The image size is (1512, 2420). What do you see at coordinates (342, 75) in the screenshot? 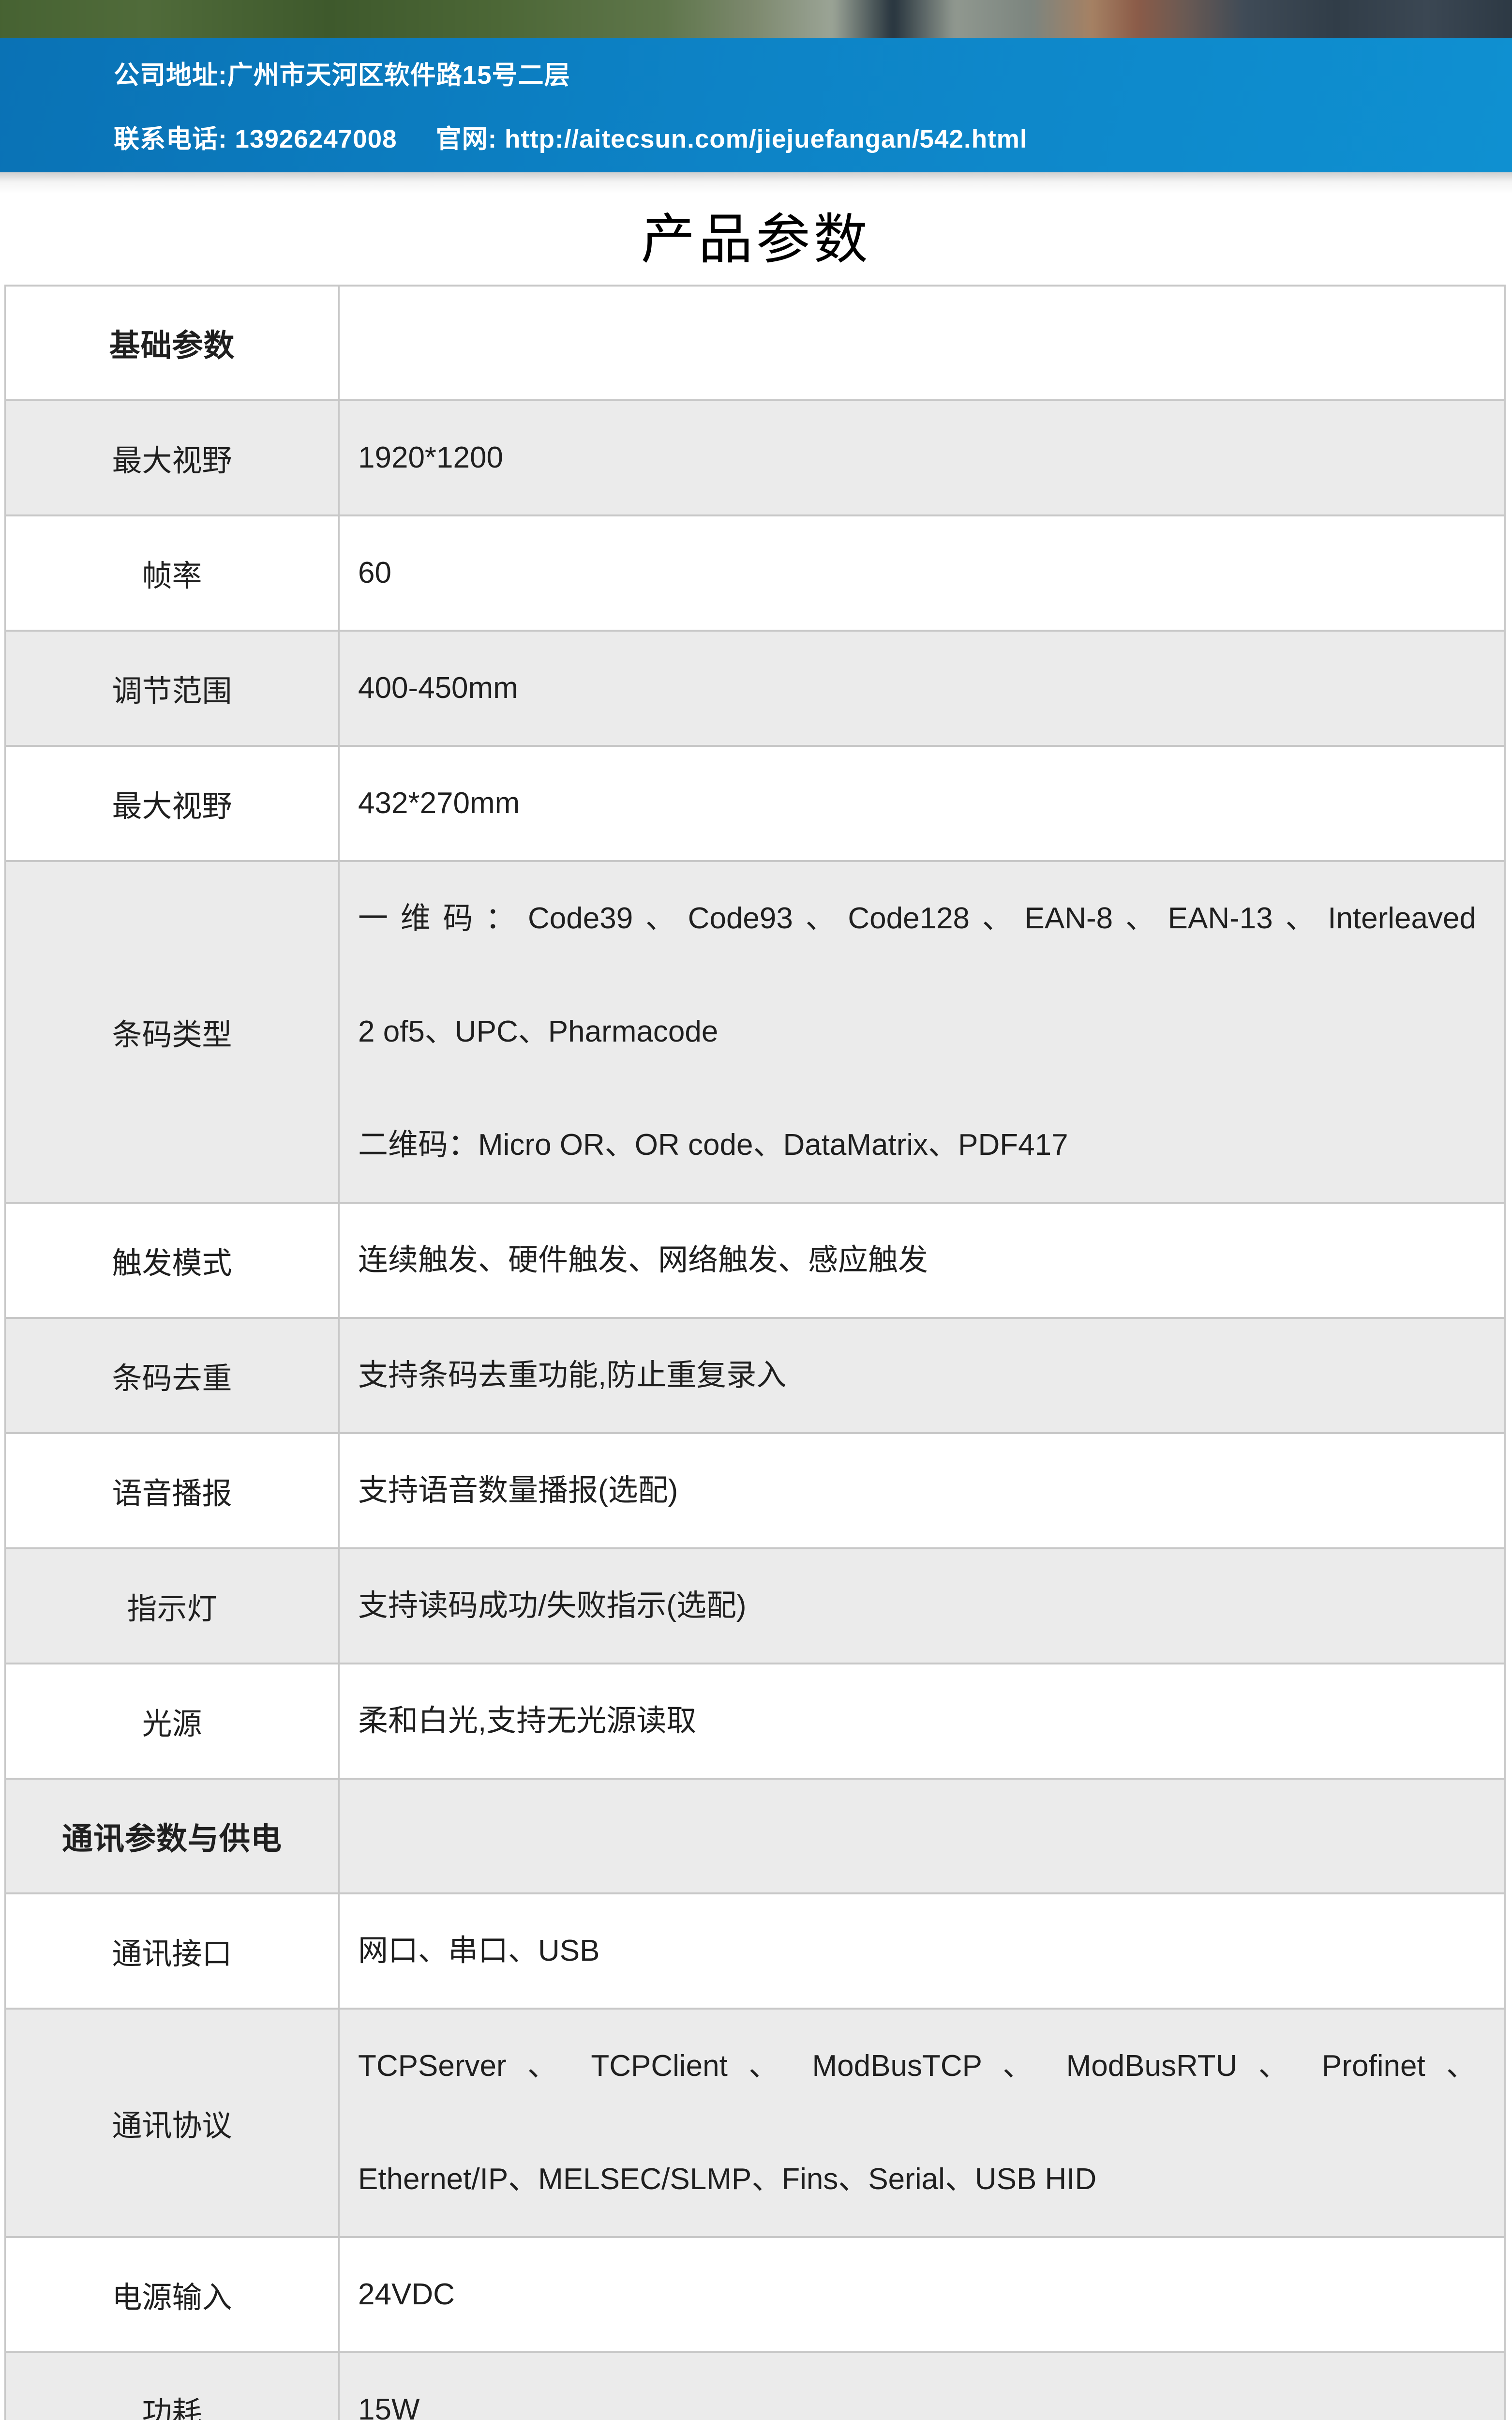
I see `company-address: 公司地址:广州市天河区软件路15号二层` at bounding box center [342, 75].